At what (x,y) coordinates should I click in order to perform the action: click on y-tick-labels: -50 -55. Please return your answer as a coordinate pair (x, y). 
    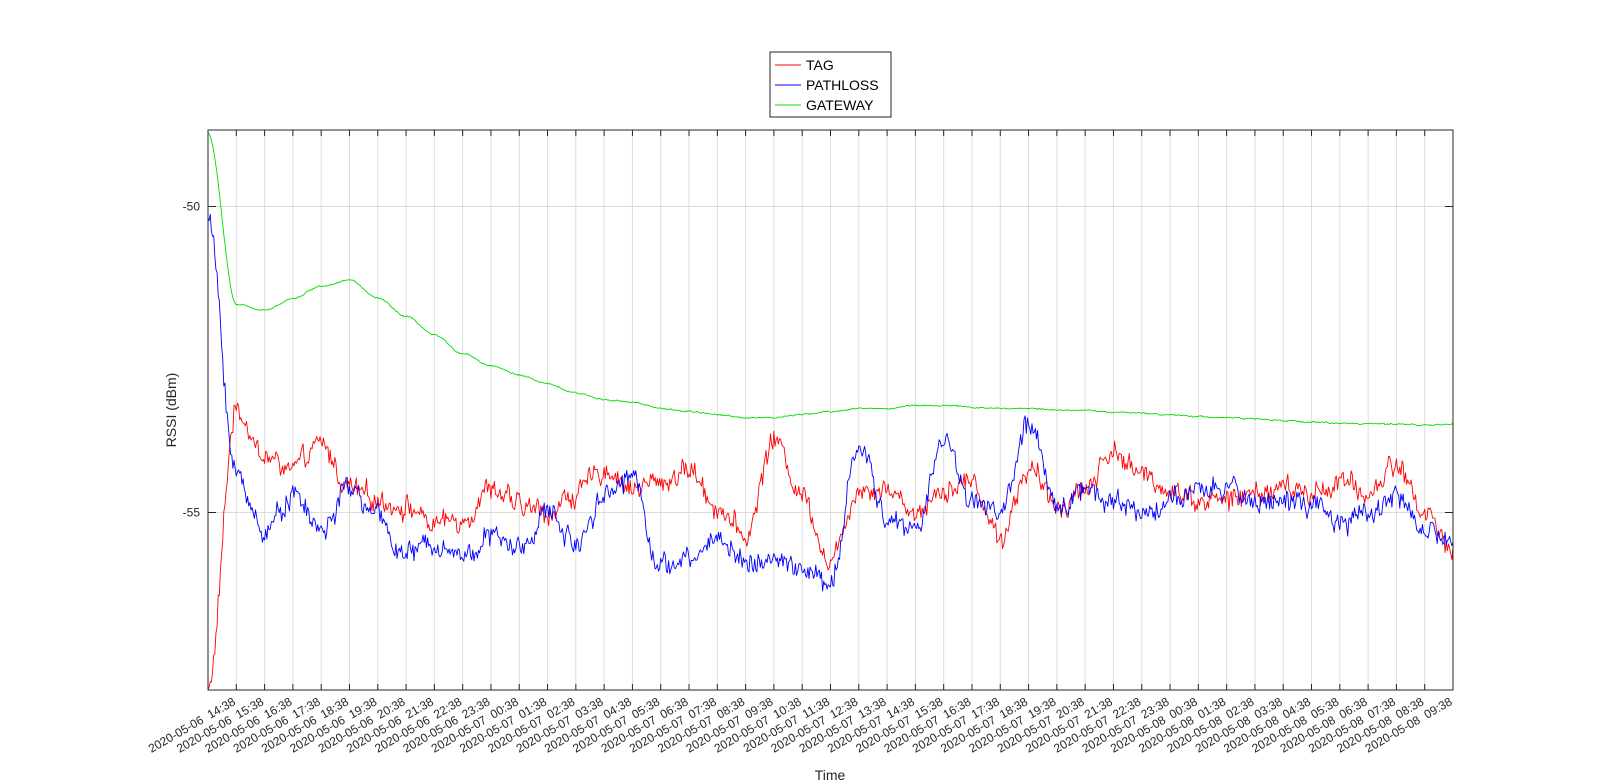
    Looking at the image, I should click on (192, 360).